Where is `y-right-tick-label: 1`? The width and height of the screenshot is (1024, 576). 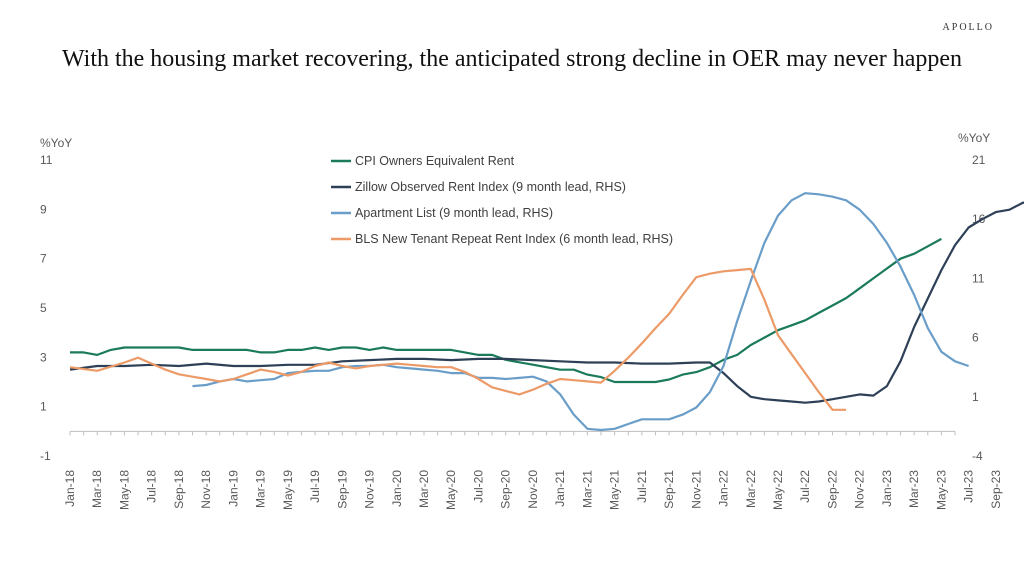 y-right-tick-label: 1 is located at coordinates (975, 397).